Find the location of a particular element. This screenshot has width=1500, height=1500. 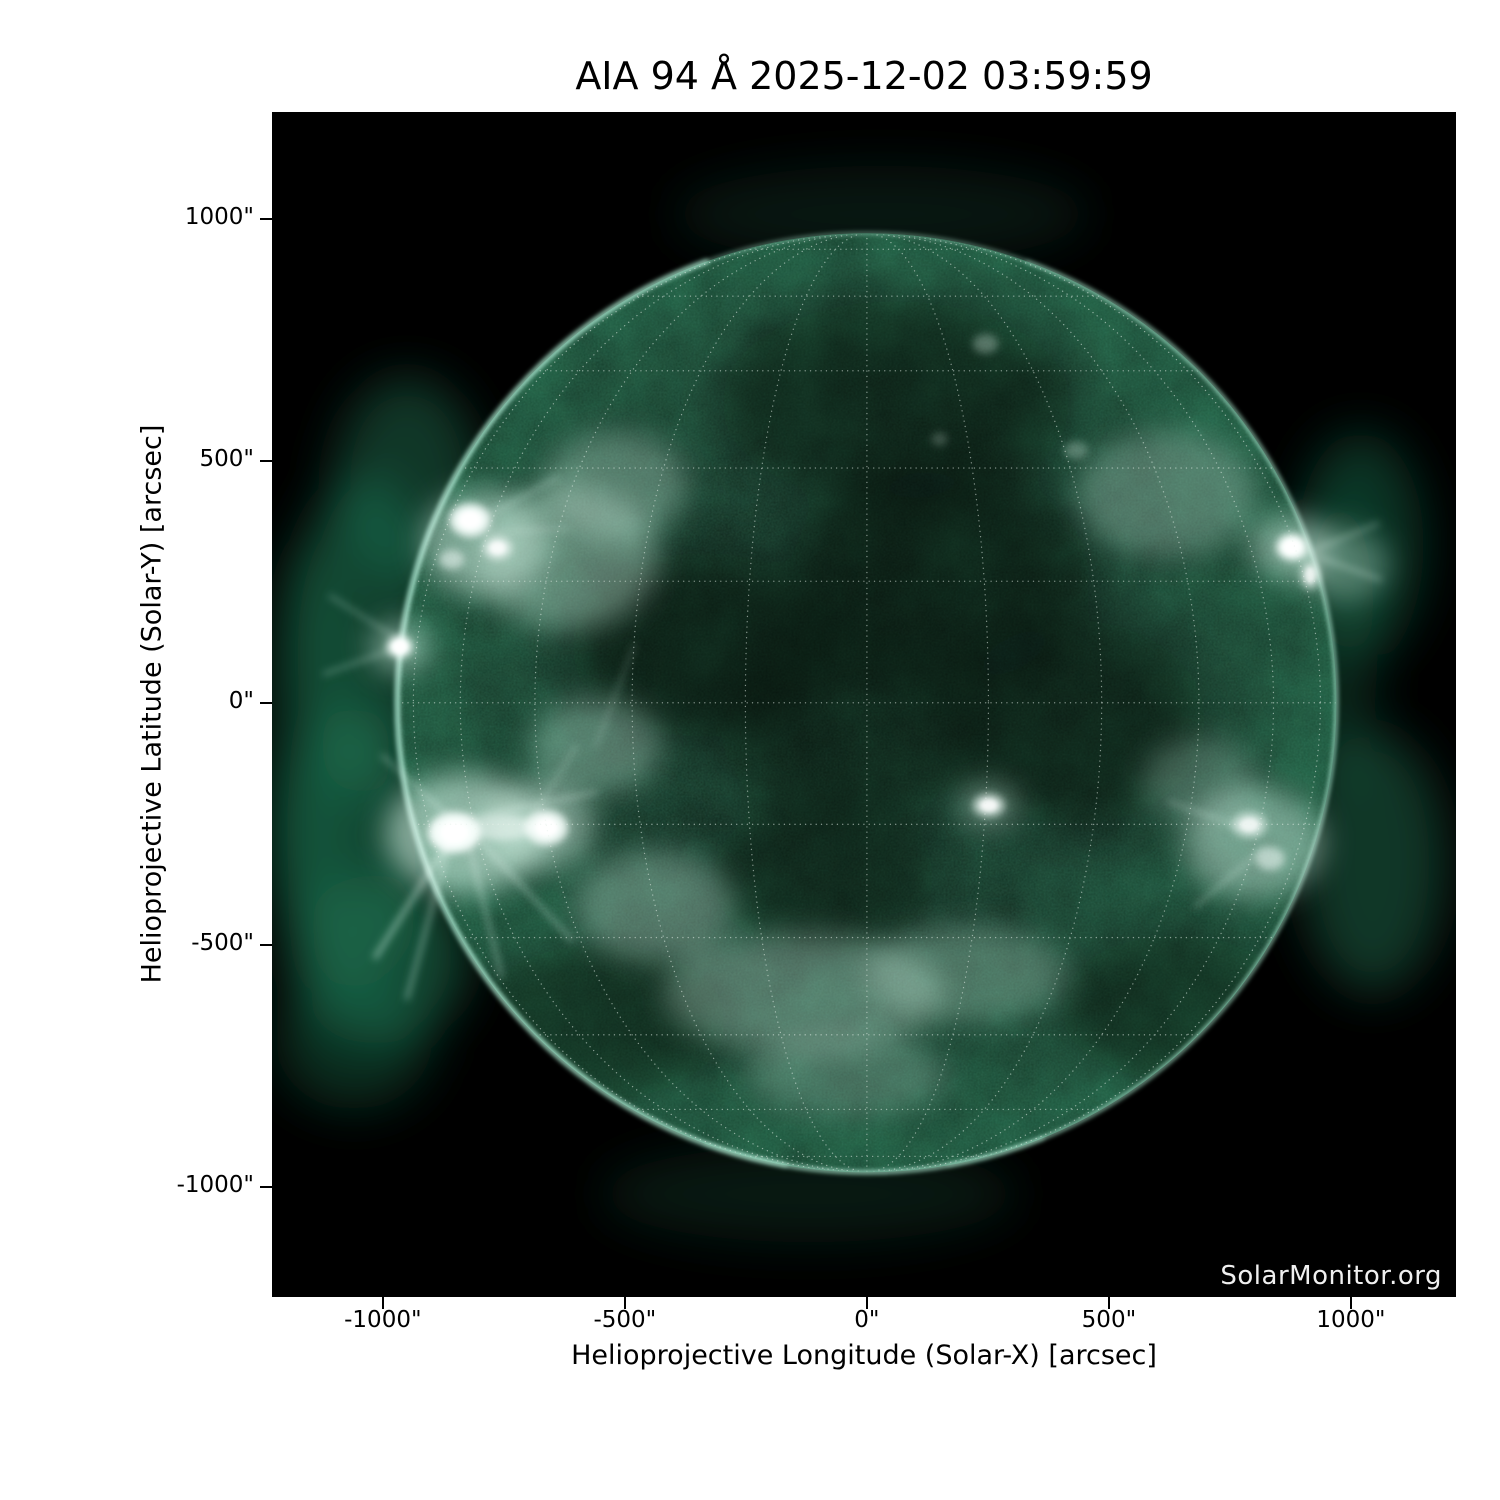

y-axis-tick-label: -1000" is located at coordinates (215, 1184).